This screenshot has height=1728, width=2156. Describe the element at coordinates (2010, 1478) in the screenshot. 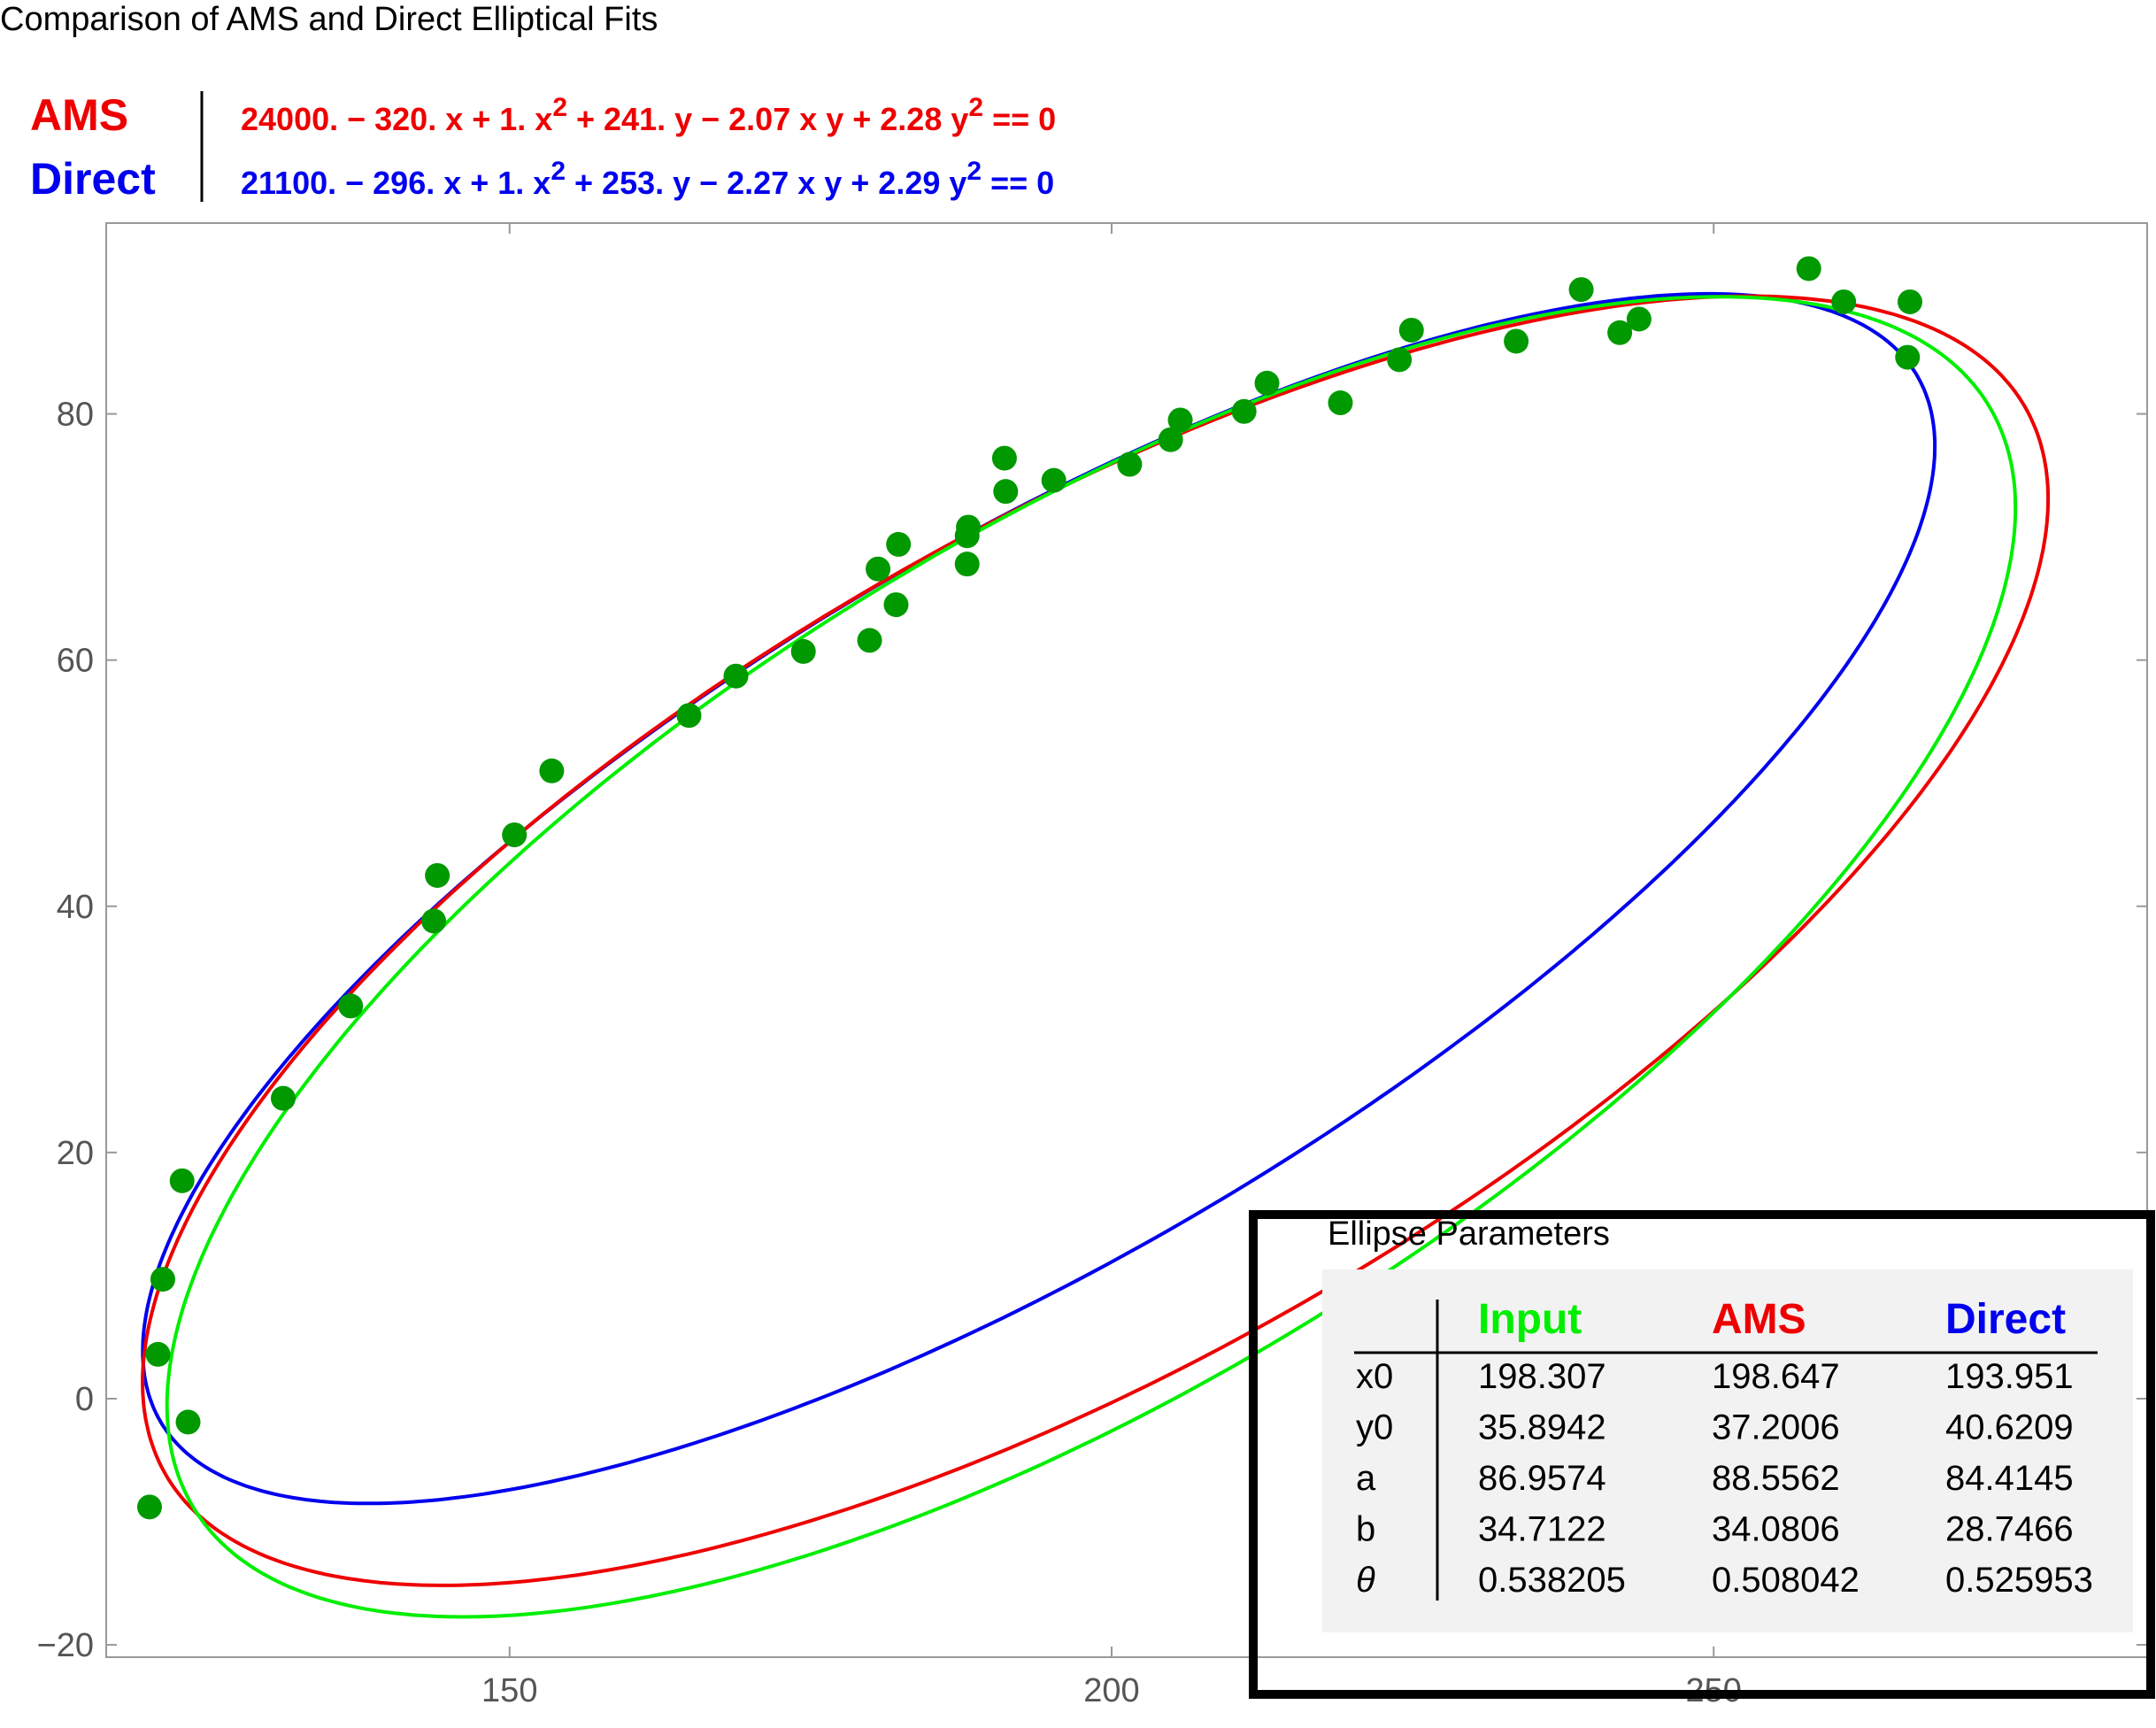

I see `table-cell: 84.4145` at that location.